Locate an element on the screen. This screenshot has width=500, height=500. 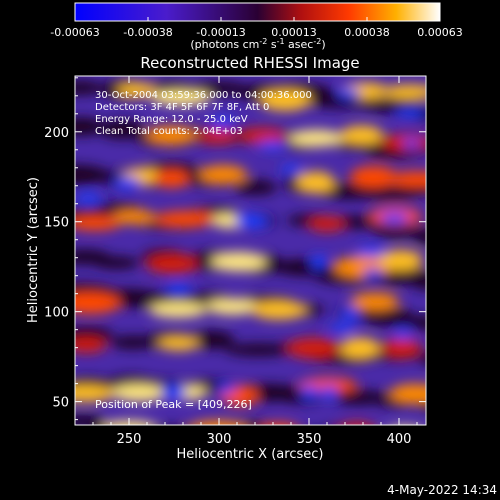
annotation-line: Clean Total counts: 2.04E+03 is located at coordinates (169, 131).